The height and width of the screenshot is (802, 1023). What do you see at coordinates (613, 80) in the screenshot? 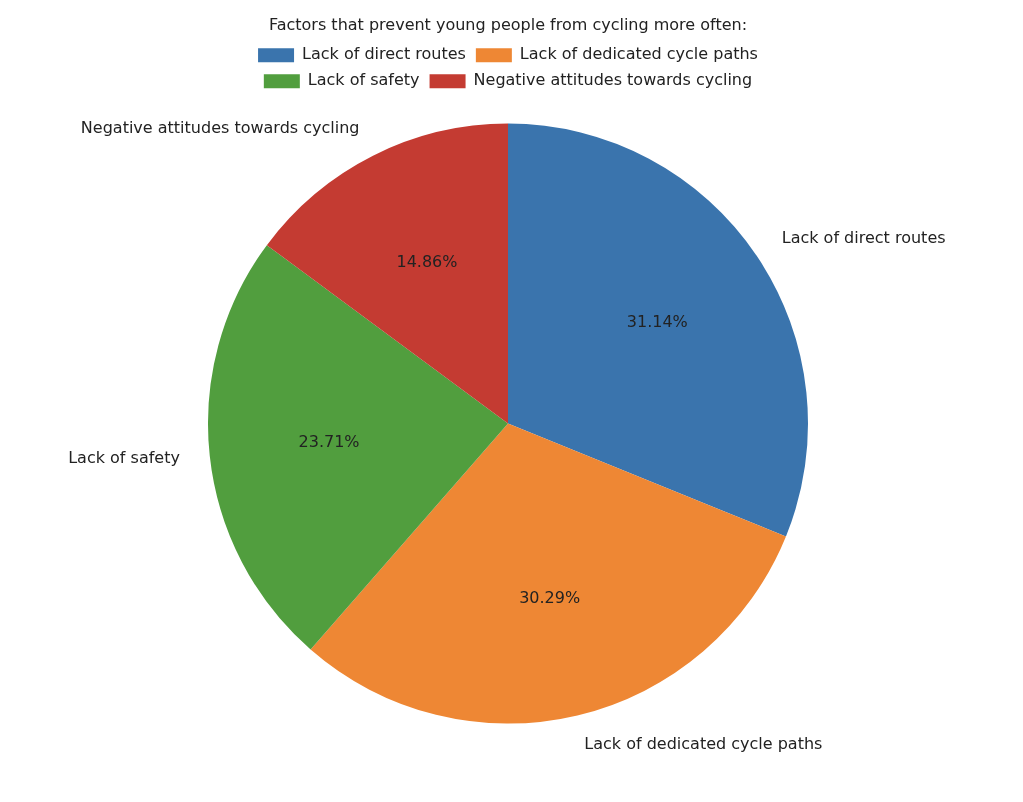
I see `legend-label: Negative attitudes towards cycling` at bounding box center [613, 80].